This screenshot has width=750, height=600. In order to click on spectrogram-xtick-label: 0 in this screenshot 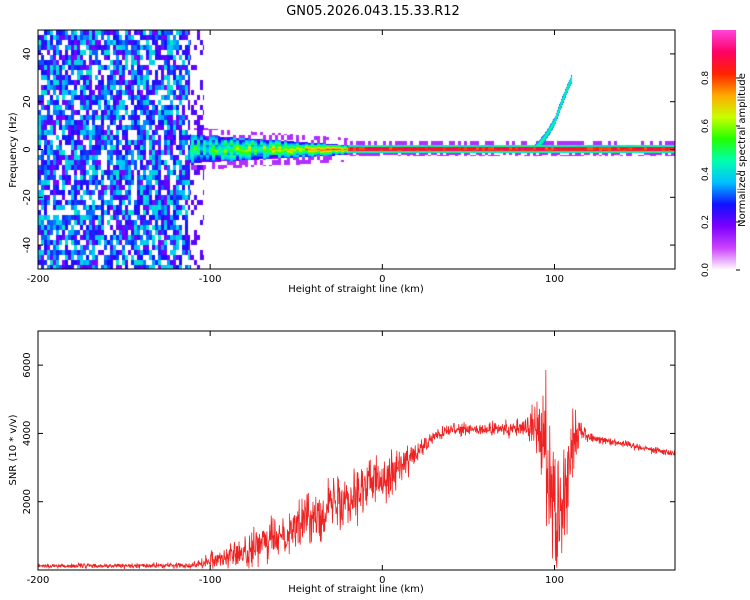, I will do `click(382, 279)`.